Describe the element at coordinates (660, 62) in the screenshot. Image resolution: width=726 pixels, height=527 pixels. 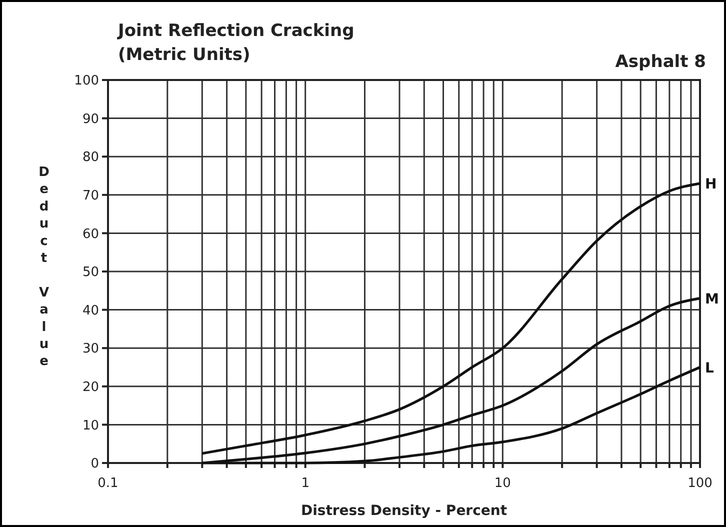
I see `text: Asphalt 8` at that location.